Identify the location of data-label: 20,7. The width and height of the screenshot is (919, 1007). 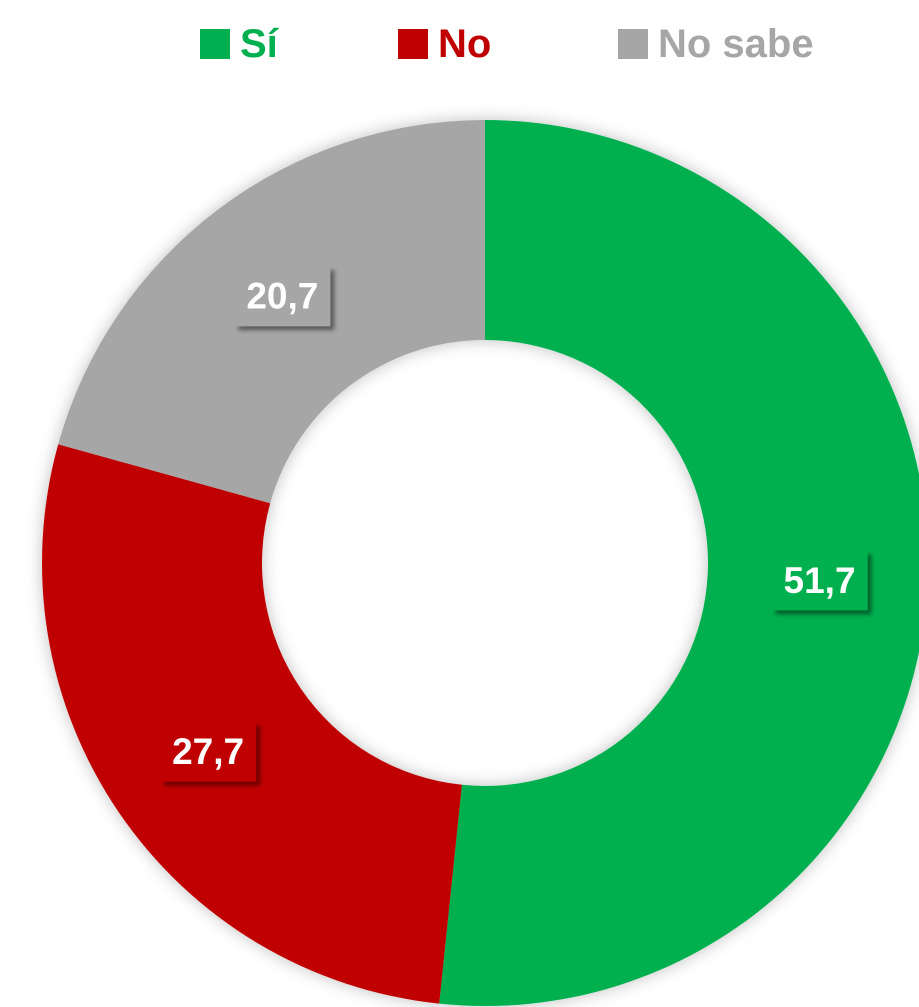
(282, 296).